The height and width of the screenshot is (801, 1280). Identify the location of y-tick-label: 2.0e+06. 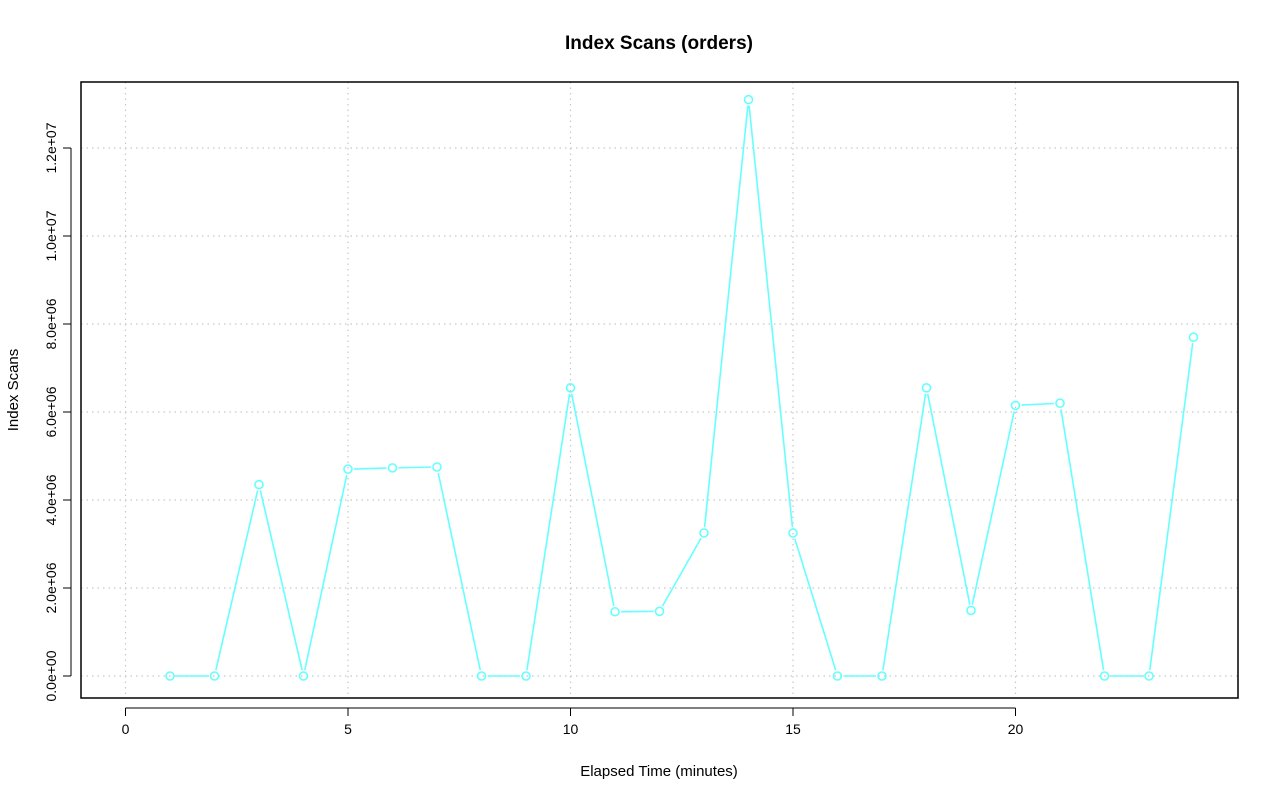
(51, 587).